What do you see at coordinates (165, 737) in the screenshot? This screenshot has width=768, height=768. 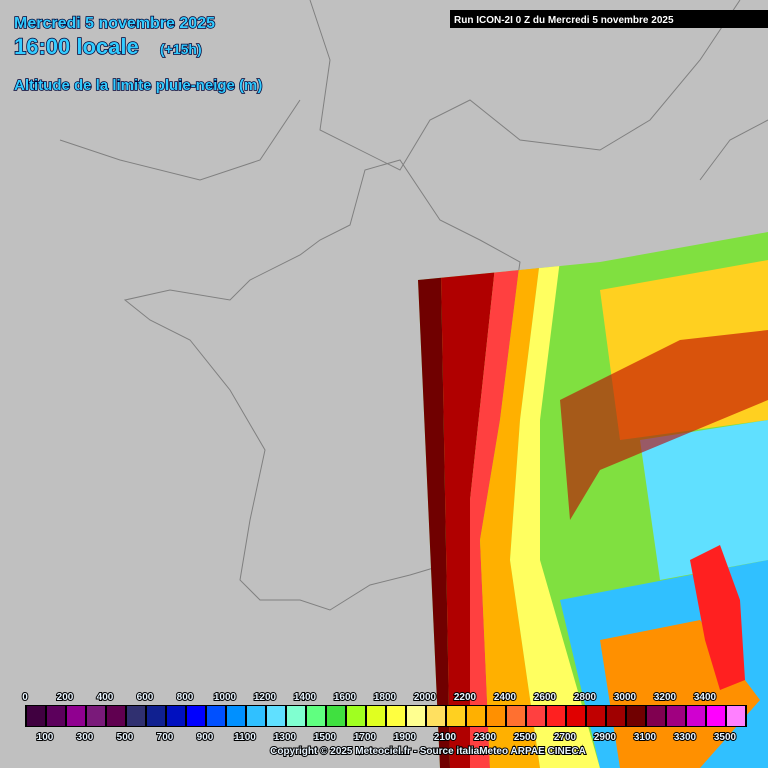 I see `legend-label: 700` at bounding box center [165, 737].